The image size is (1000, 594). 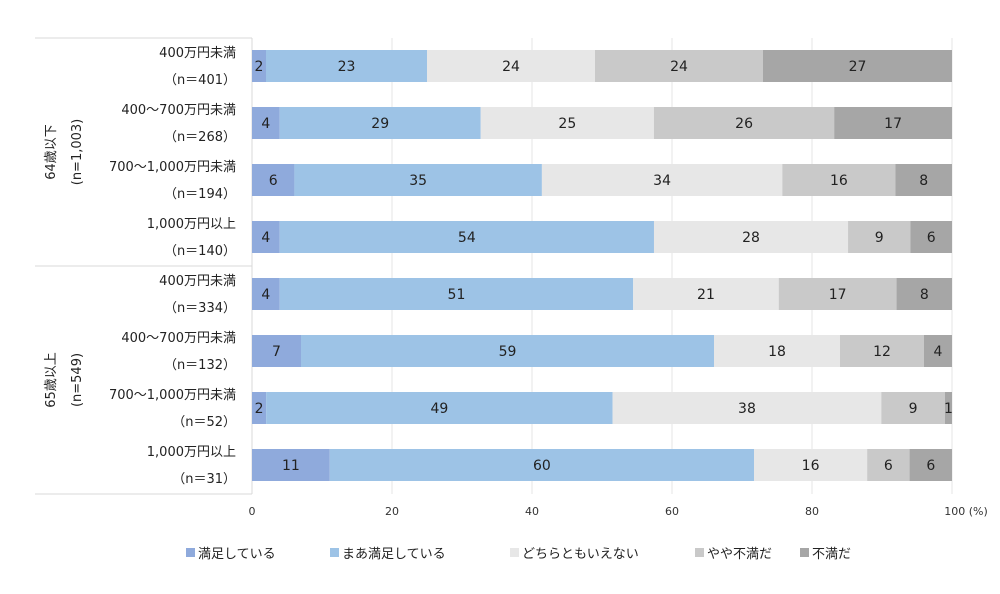 I want to click on data-label: 1, so click(x=948, y=409).